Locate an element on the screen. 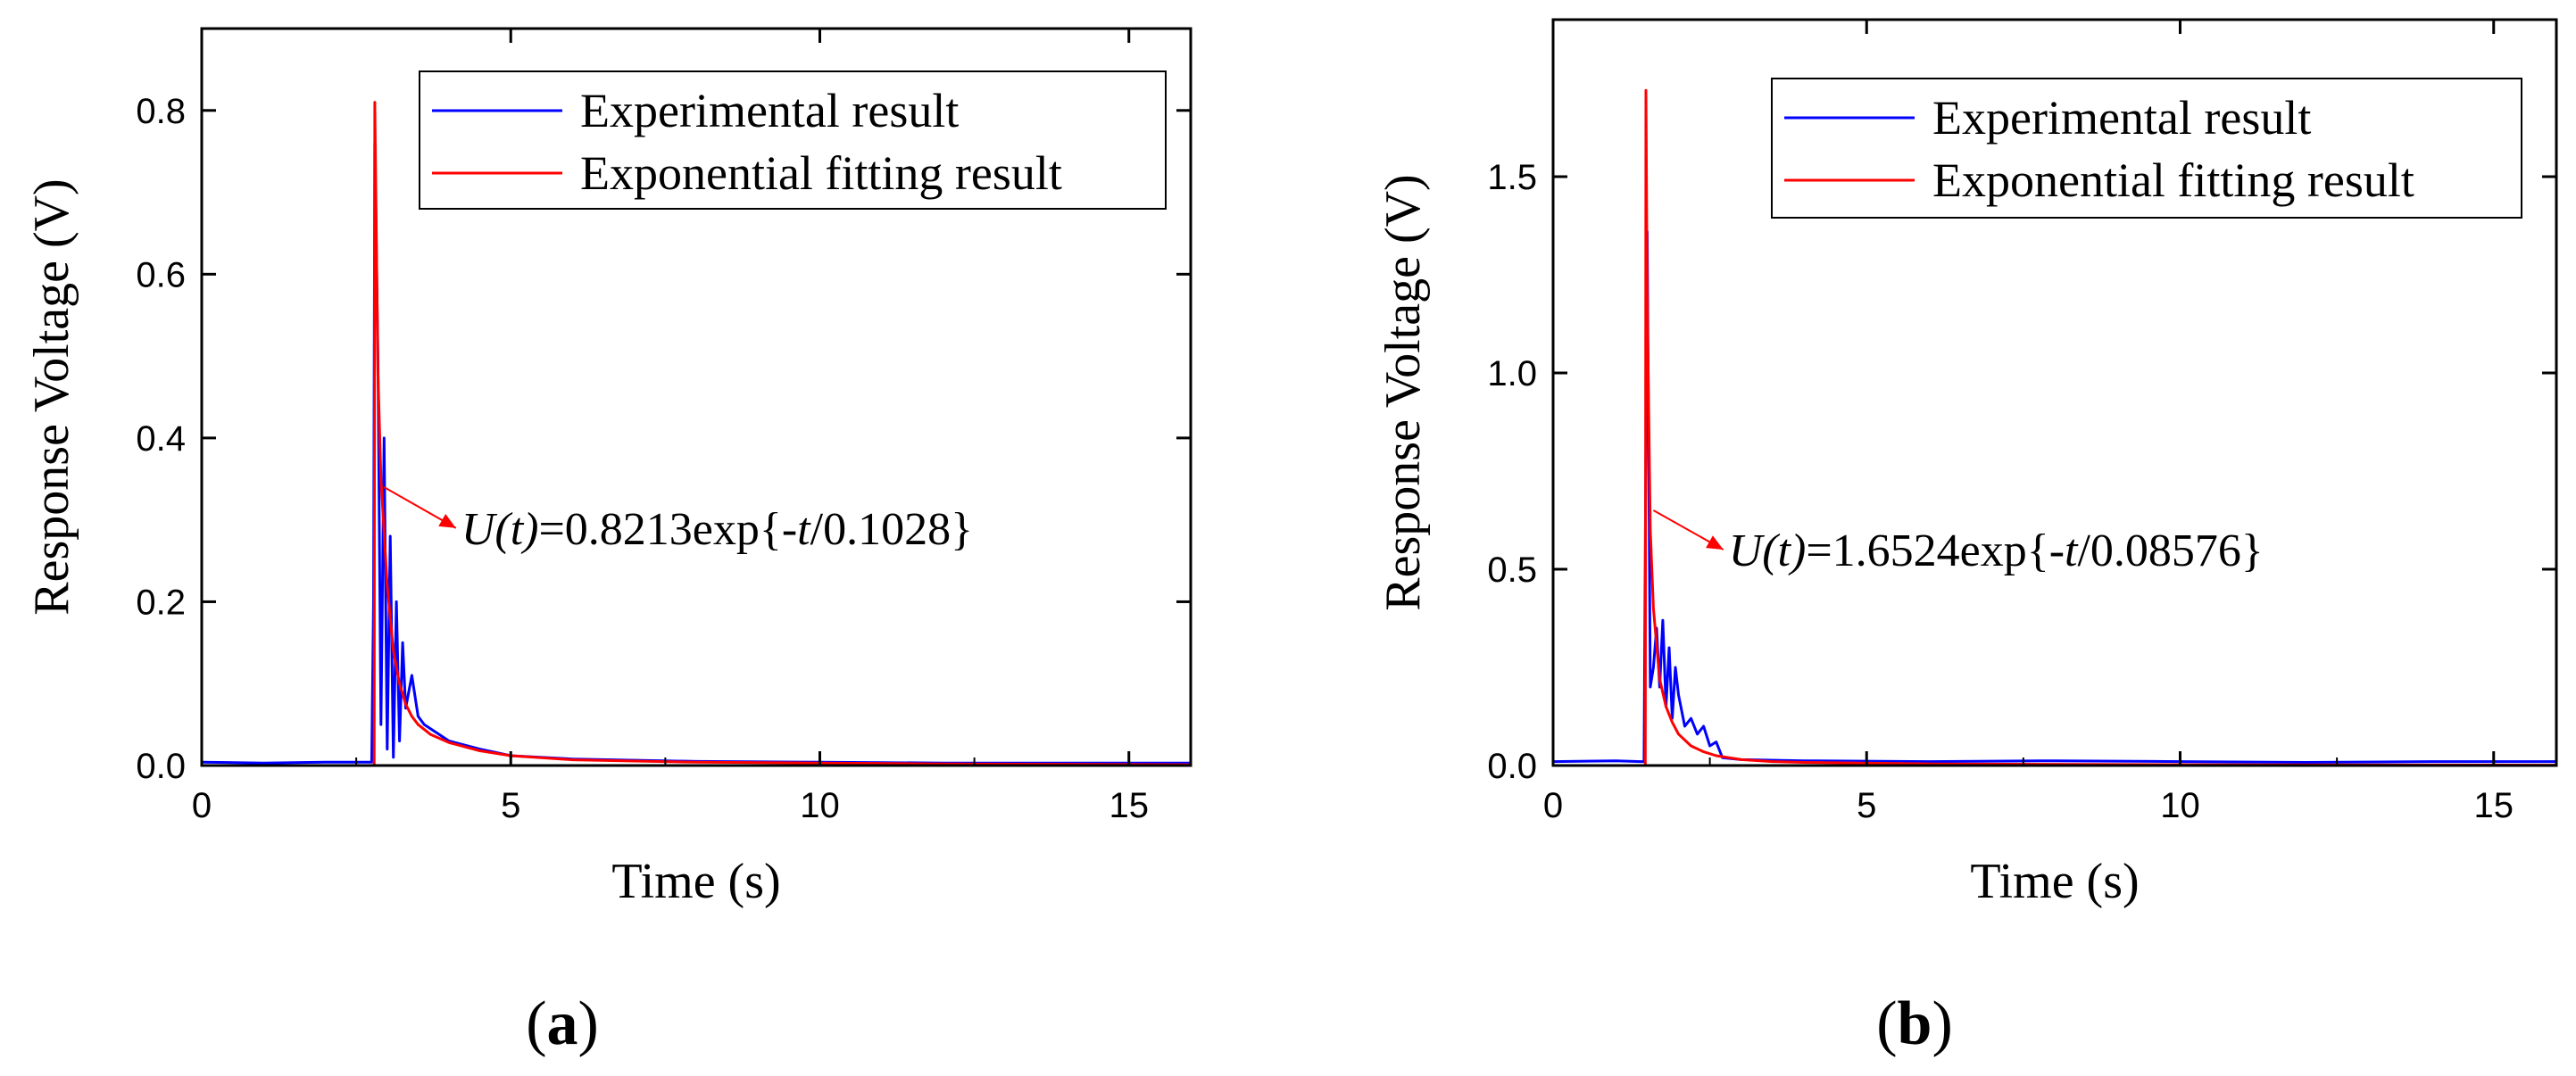  y-tick-label: 0.6 is located at coordinates (161, 274).